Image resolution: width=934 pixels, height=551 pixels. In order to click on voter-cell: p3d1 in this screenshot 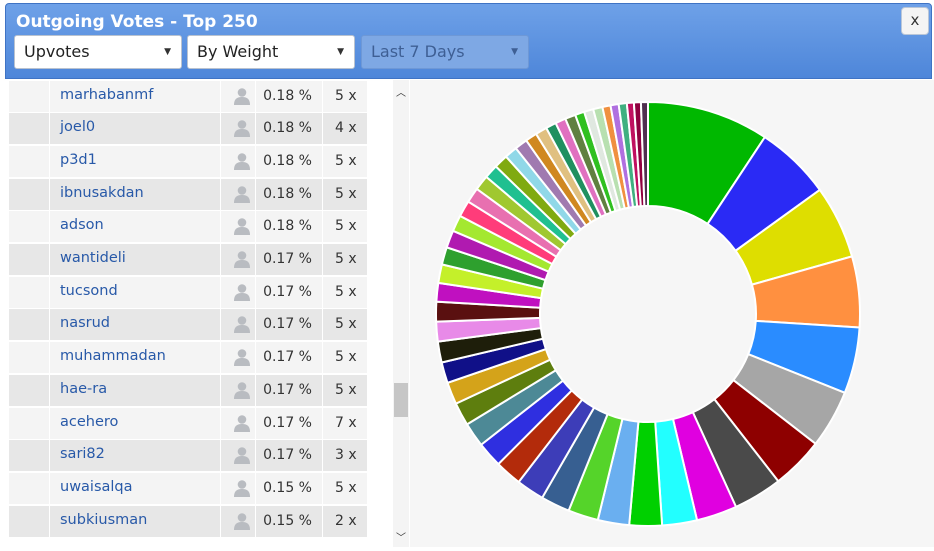, I will do `click(135, 161)`.